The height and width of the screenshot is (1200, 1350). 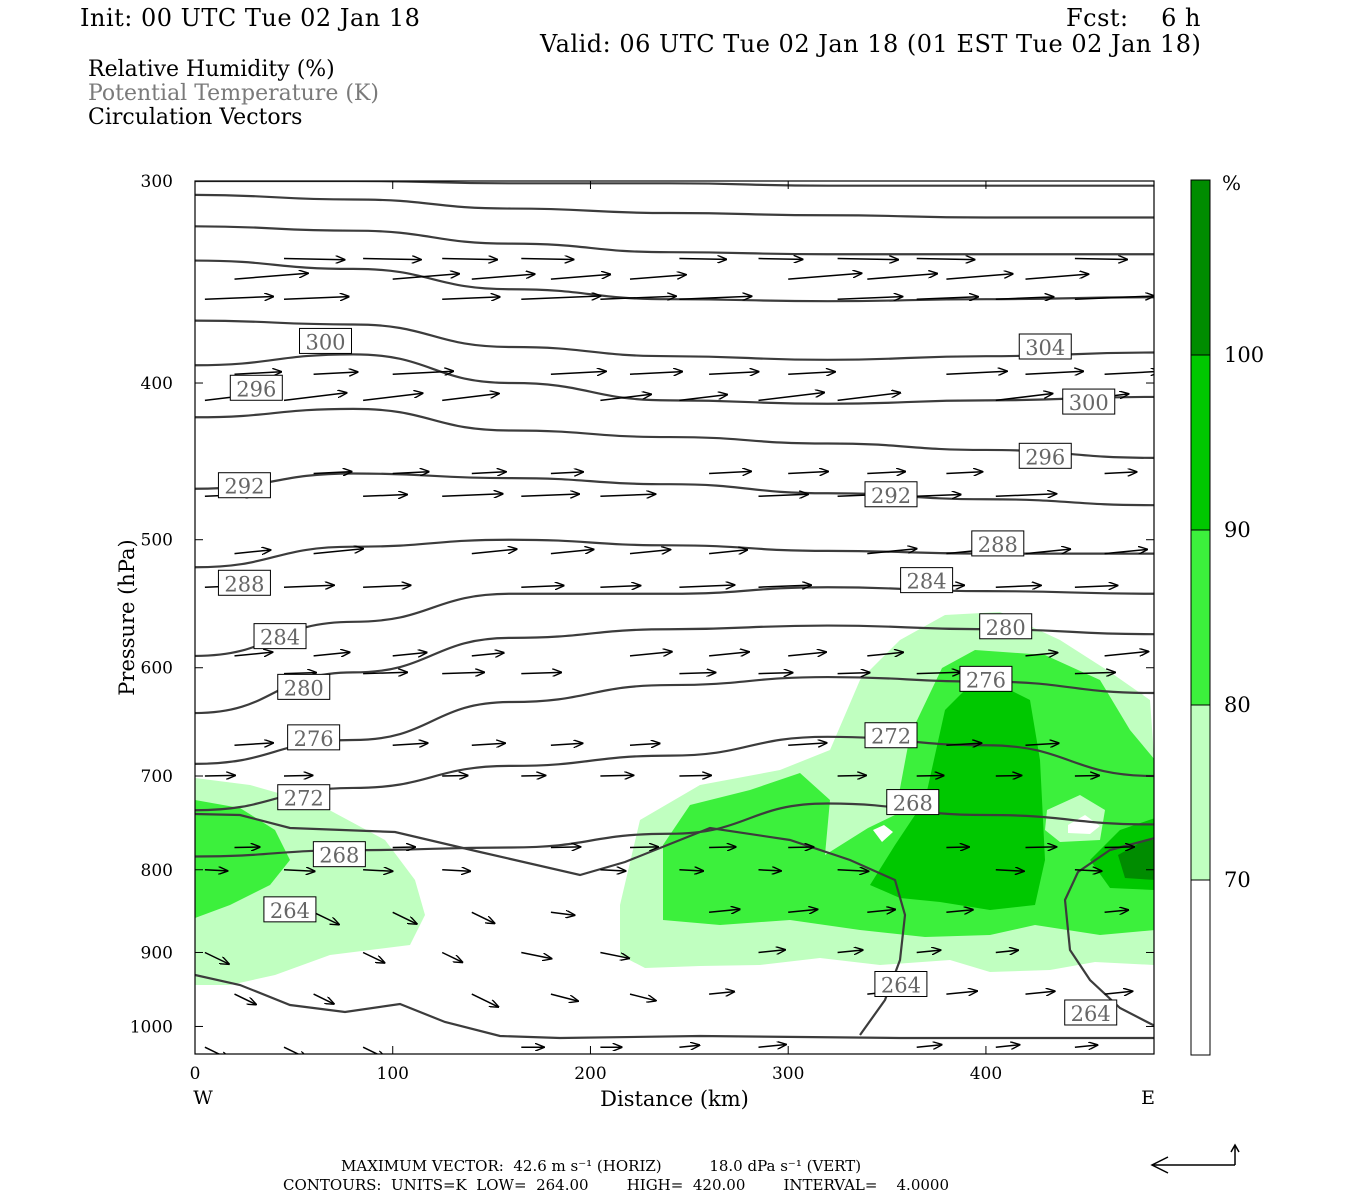 What do you see at coordinates (1045, 346) in the screenshot?
I see `contour-label: 304` at bounding box center [1045, 346].